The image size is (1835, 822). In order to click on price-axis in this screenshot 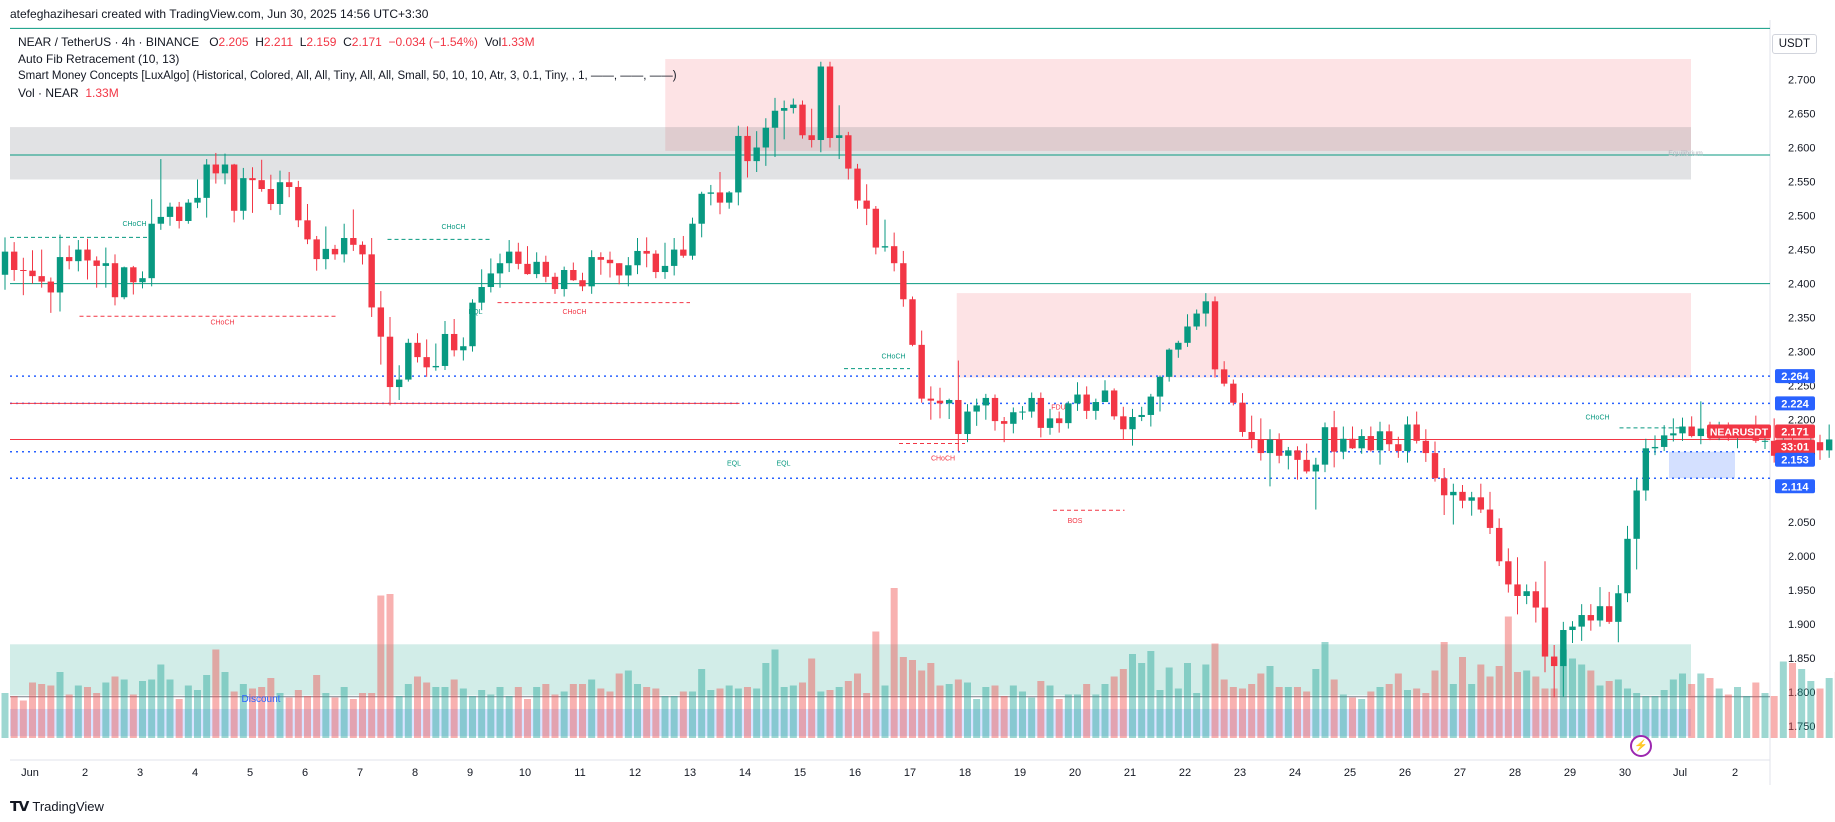, I will do `click(1805, 411)`.